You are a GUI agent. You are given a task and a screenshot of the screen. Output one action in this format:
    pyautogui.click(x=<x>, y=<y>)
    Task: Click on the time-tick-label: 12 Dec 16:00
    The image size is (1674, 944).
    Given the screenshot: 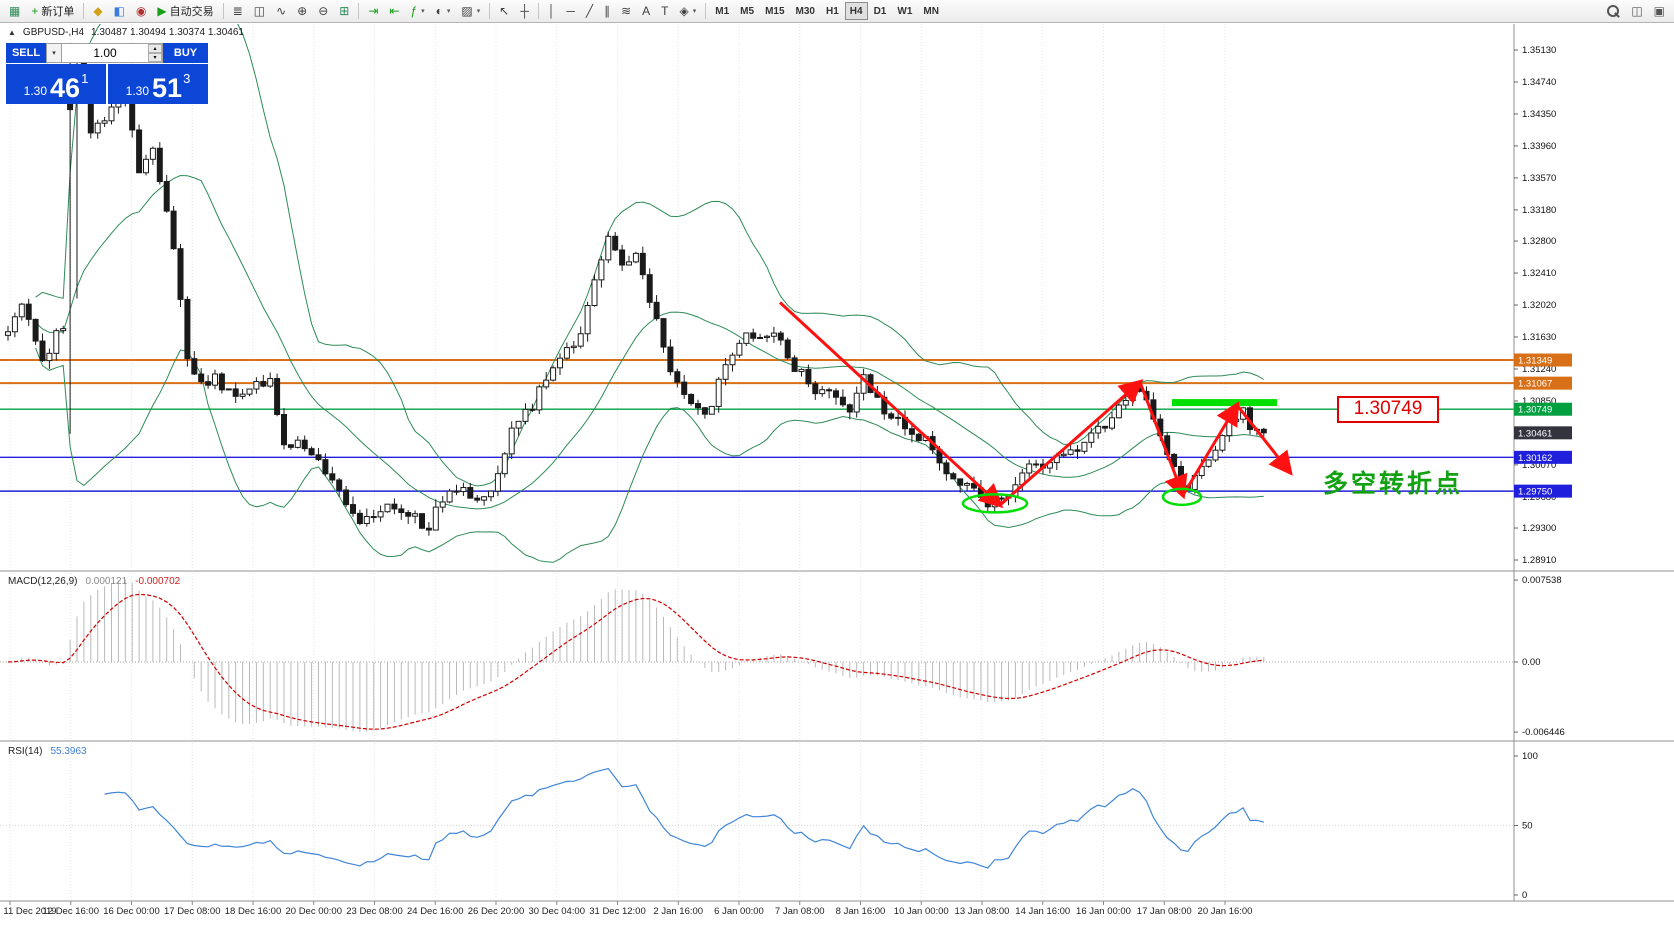 What is the action you would take?
    pyautogui.click(x=70, y=911)
    